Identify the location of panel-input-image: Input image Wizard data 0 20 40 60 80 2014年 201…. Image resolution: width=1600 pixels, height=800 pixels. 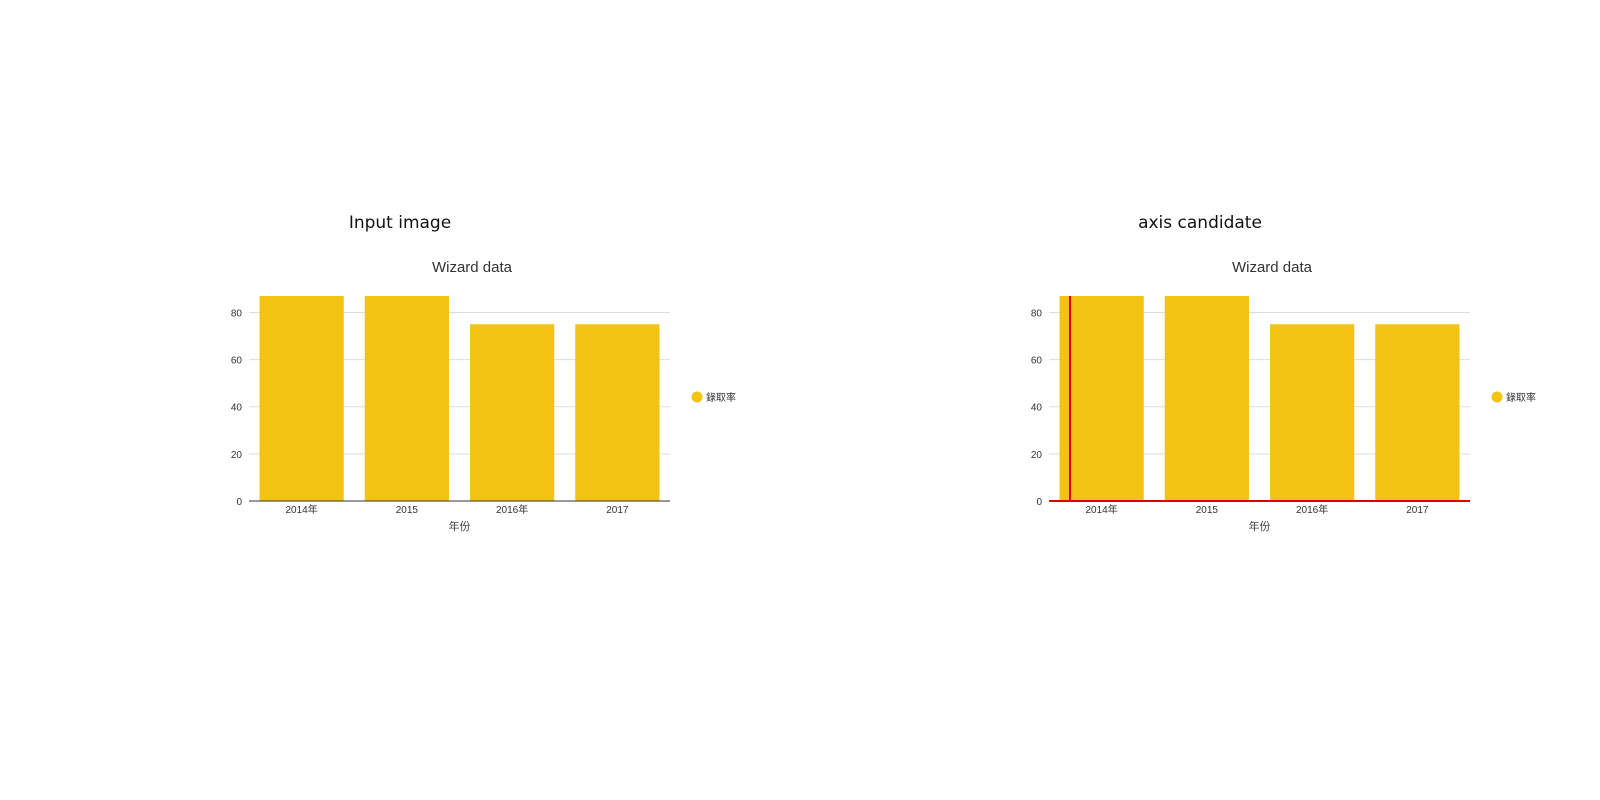
(483, 373).